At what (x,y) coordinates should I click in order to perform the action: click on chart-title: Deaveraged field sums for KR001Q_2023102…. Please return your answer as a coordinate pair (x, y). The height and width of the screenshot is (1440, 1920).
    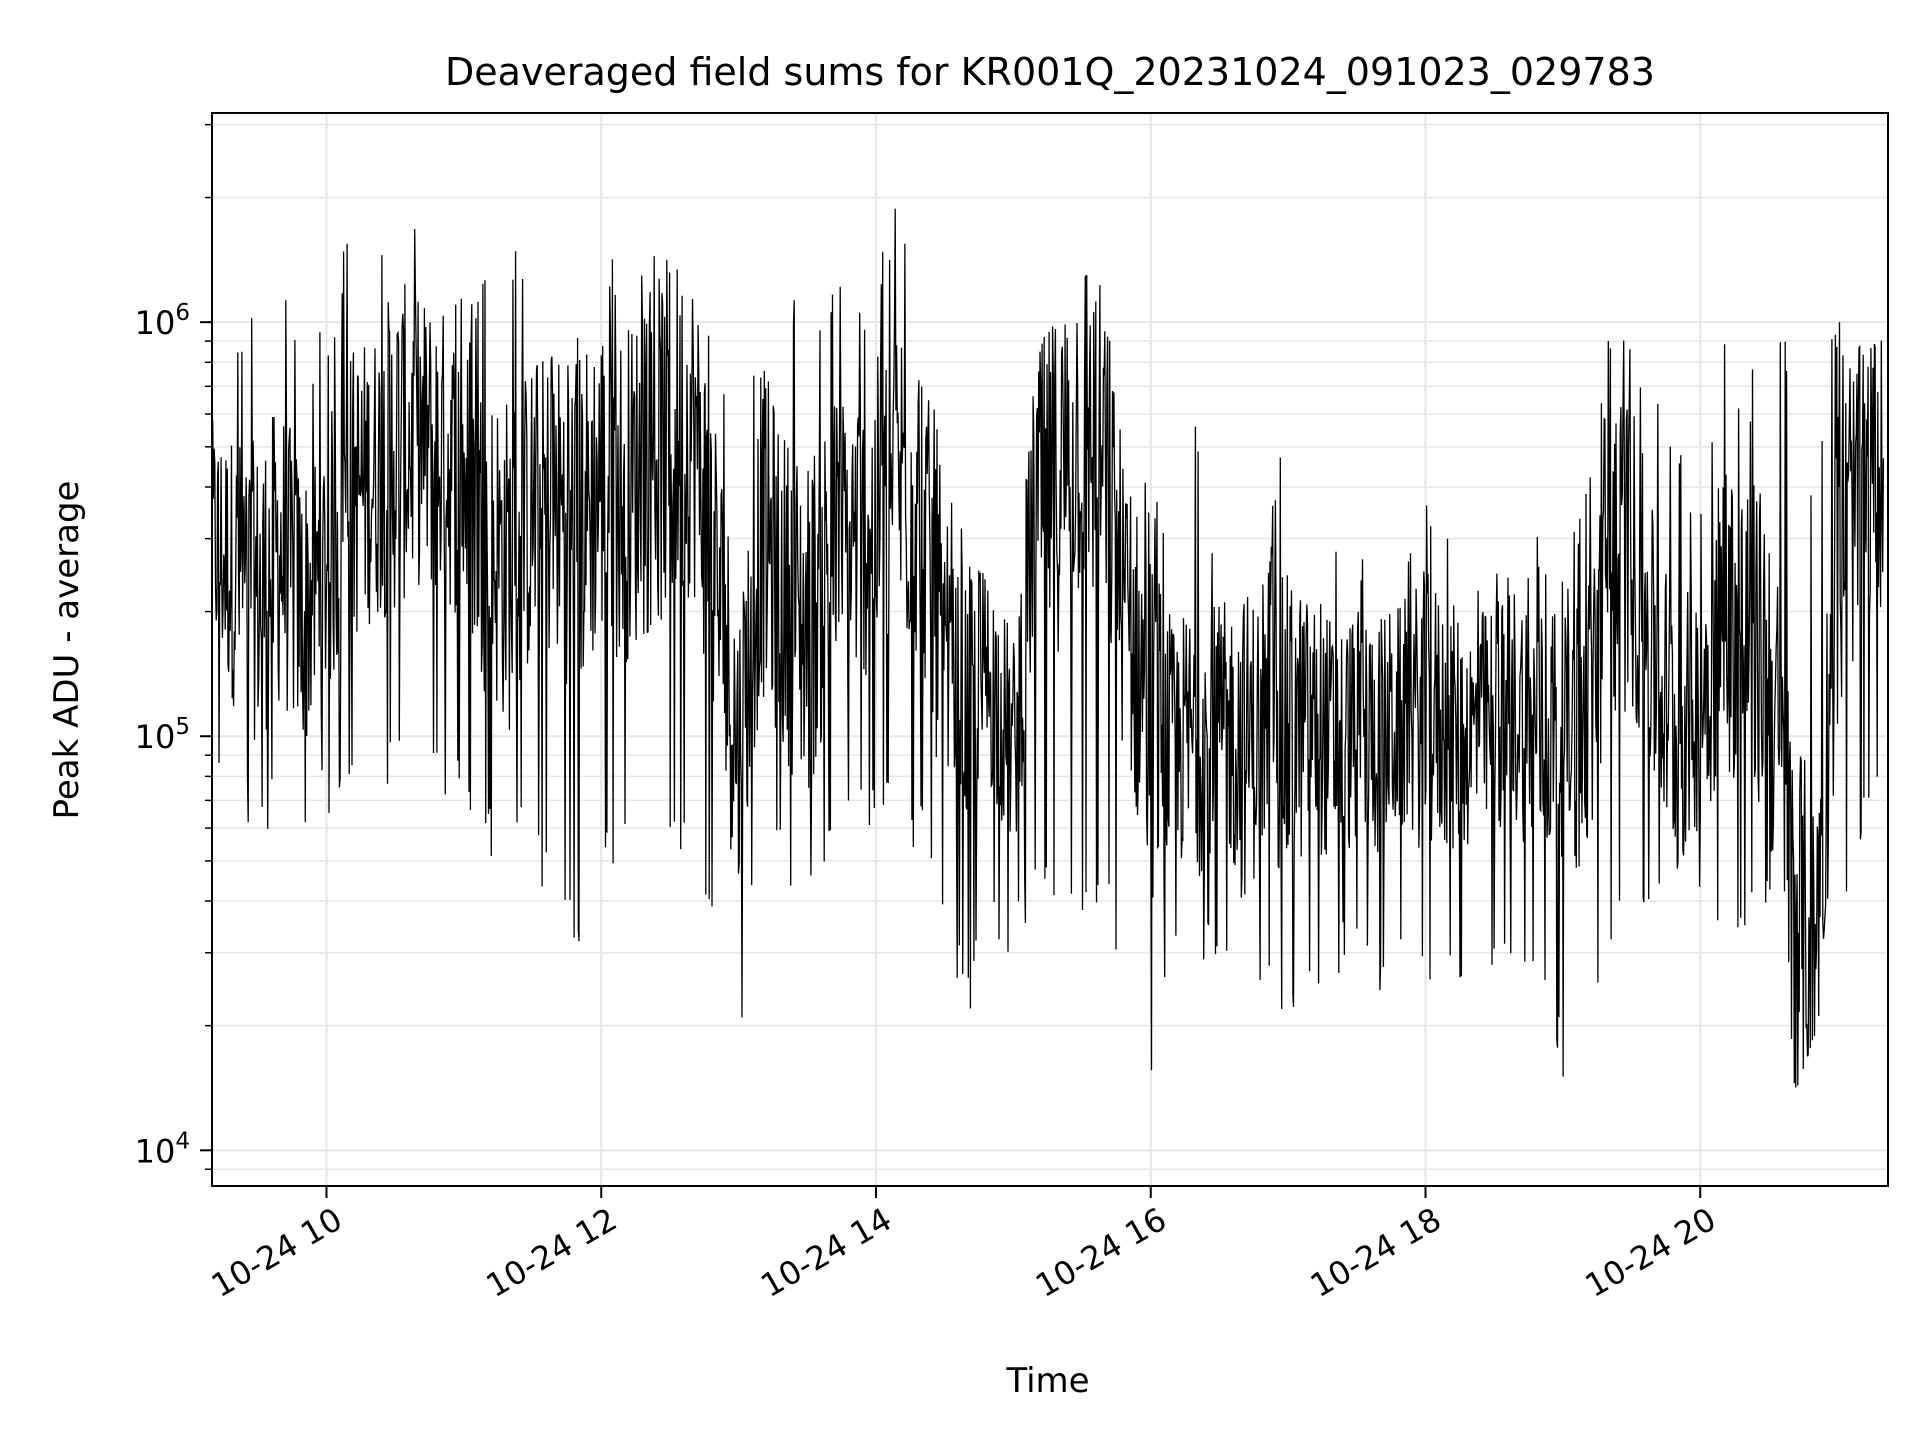
    Looking at the image, I should click on (1050, 72).